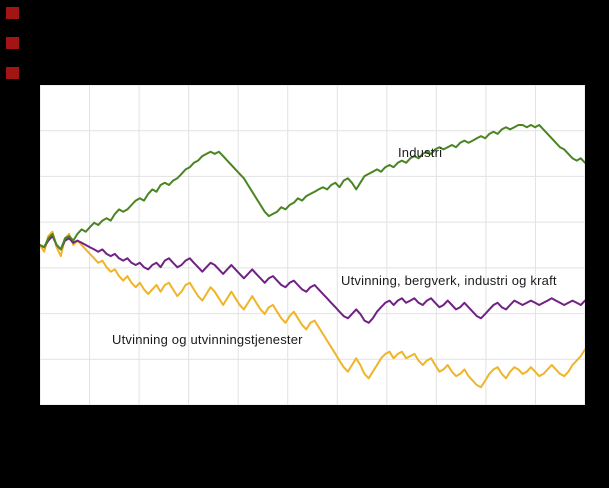 The image size is (609, 488). Describe the element at coordinates (207, 339) in the screenshot. I see `series-label-utvinning-og-utvinningstjenester: Utvinning og utvinningstjenester` at that location.